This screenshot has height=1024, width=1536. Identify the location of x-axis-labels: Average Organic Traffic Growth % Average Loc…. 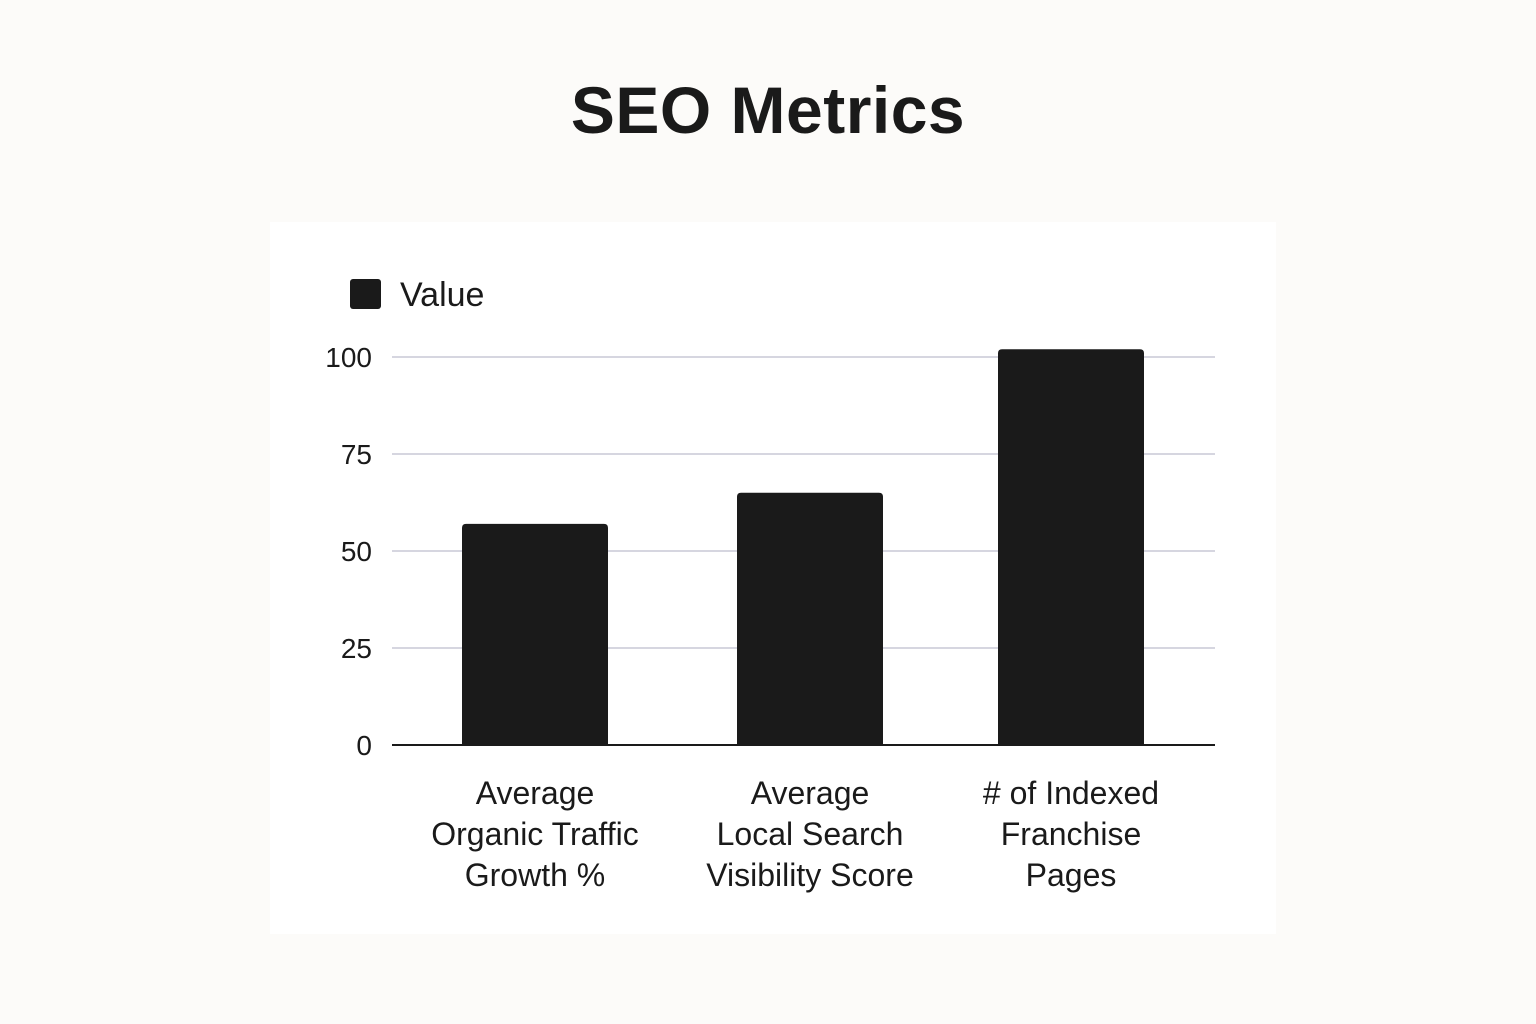
(795, 834).